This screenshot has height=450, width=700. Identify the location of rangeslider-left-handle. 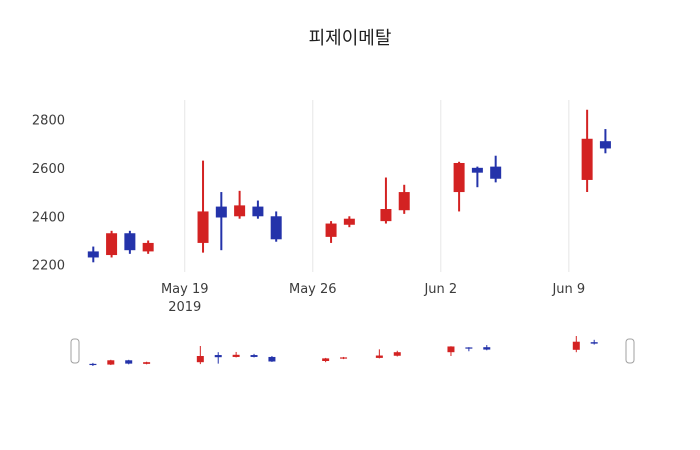
(75, 351).